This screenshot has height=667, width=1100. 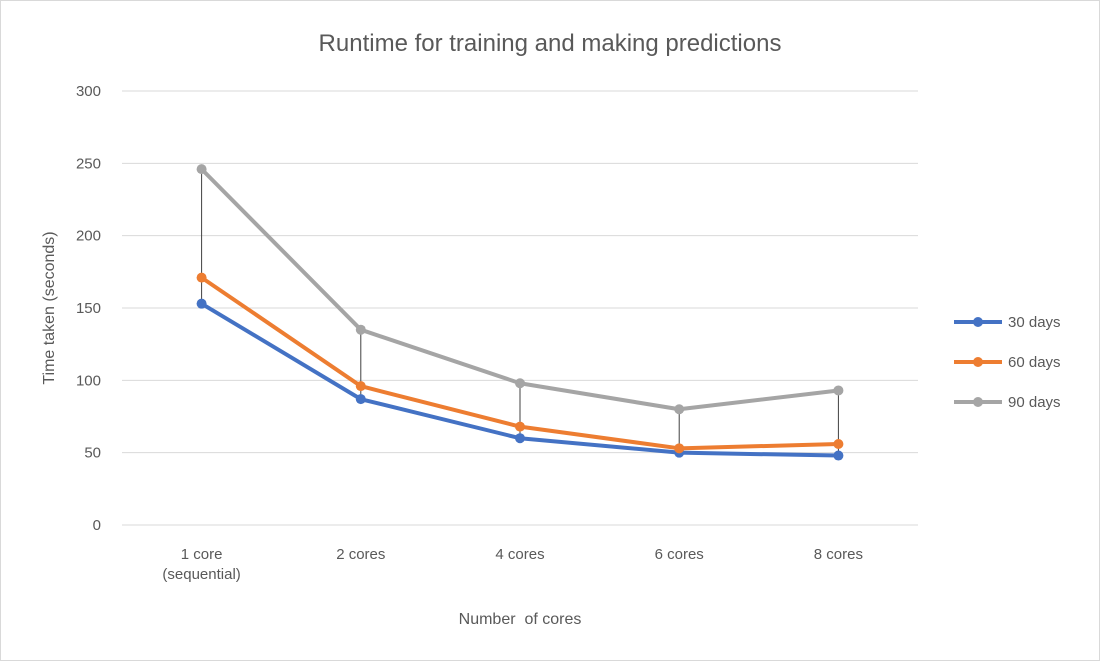 What do you see at coordinates (679, 554) in the screenshot?
I see `x-tick-label: 6 cores` at bounding box center [679, 554].